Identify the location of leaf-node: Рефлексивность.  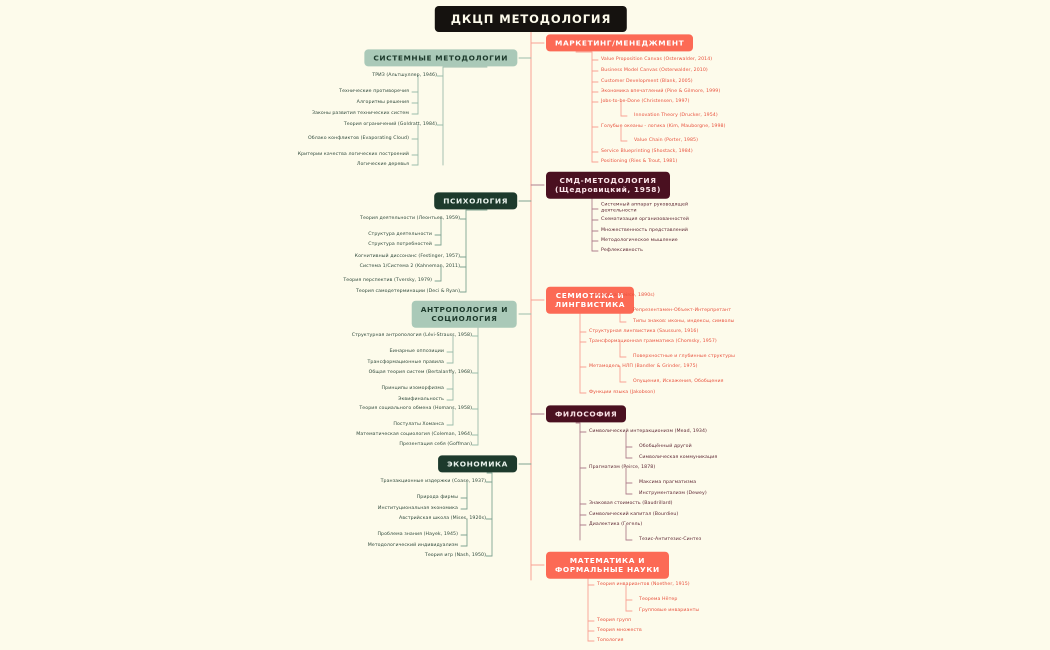
(622, 251).